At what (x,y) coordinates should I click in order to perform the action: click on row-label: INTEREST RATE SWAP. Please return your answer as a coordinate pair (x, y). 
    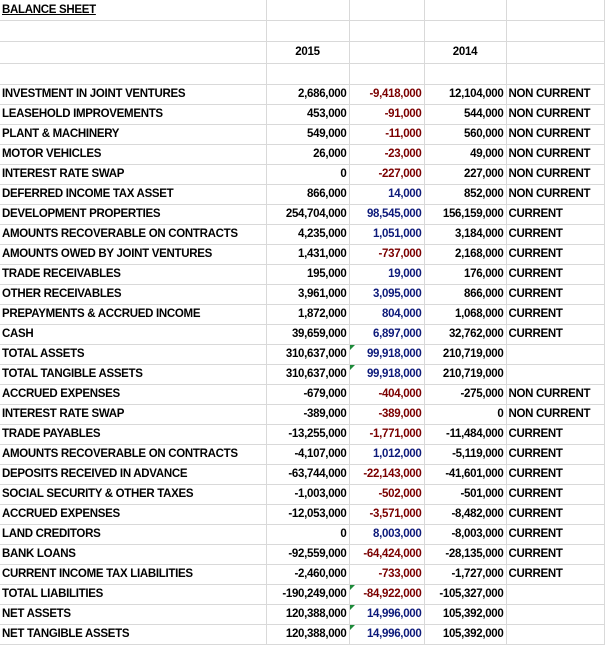
    Looking at the image, I should click on (133, 174).